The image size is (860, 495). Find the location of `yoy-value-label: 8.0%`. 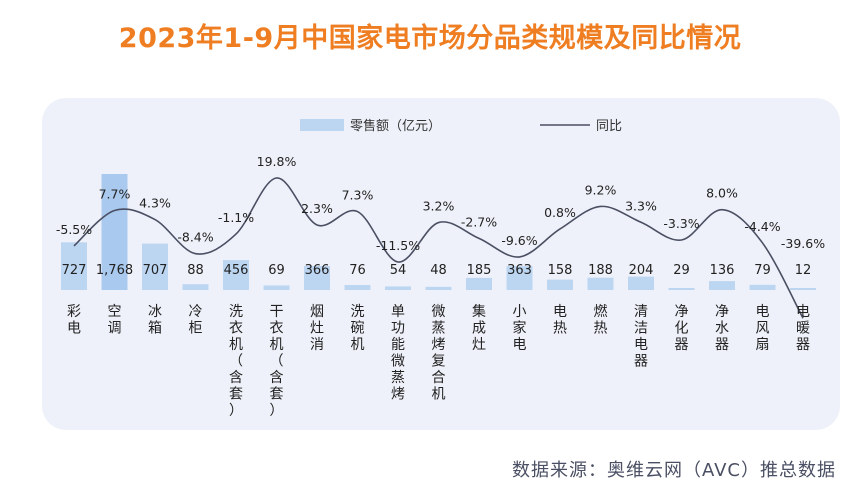

yoy-value-label: 8.0% is located at coordinates (722, 193).